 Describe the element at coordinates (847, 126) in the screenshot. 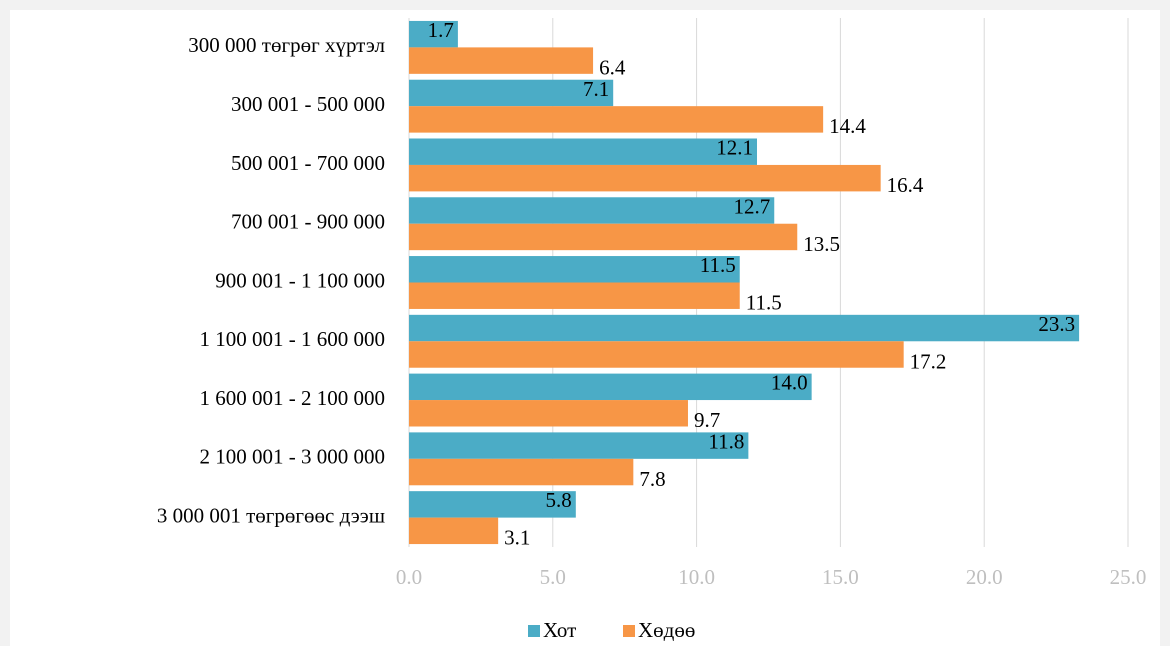

I see `value-label: 14.4` at that location.